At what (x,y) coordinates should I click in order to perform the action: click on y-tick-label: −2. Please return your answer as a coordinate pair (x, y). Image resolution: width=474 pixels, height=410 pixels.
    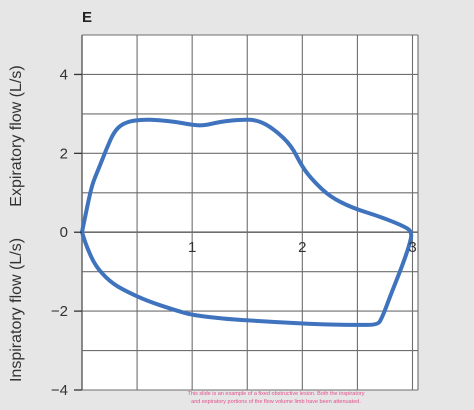
    Looking at the image, I should click on (59, 311).